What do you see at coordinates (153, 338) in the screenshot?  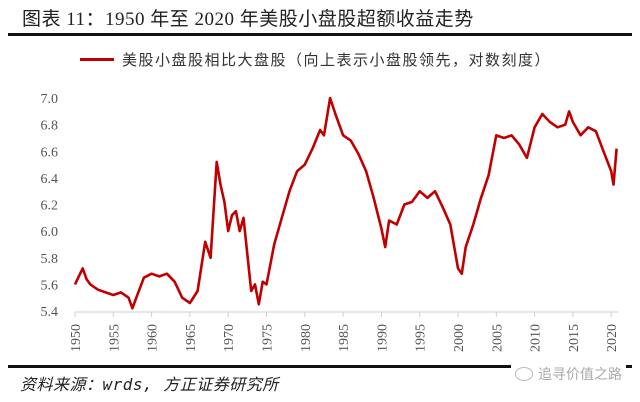 I see `x-tick-label: 1960` at bounding box center [153, 338].